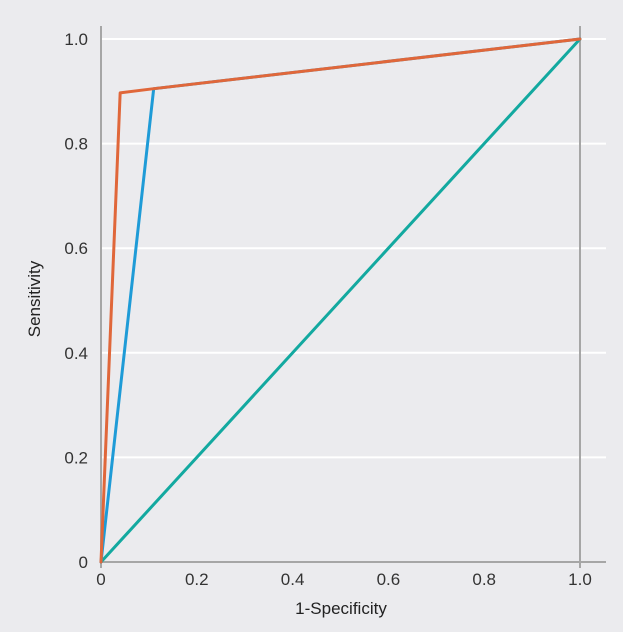 This screenshot has height=632, width=623. What do you see at coordinates (83, 562) in the screenshot?
I see `y-tick-label-0: 0` at bounding box center [83, 562].